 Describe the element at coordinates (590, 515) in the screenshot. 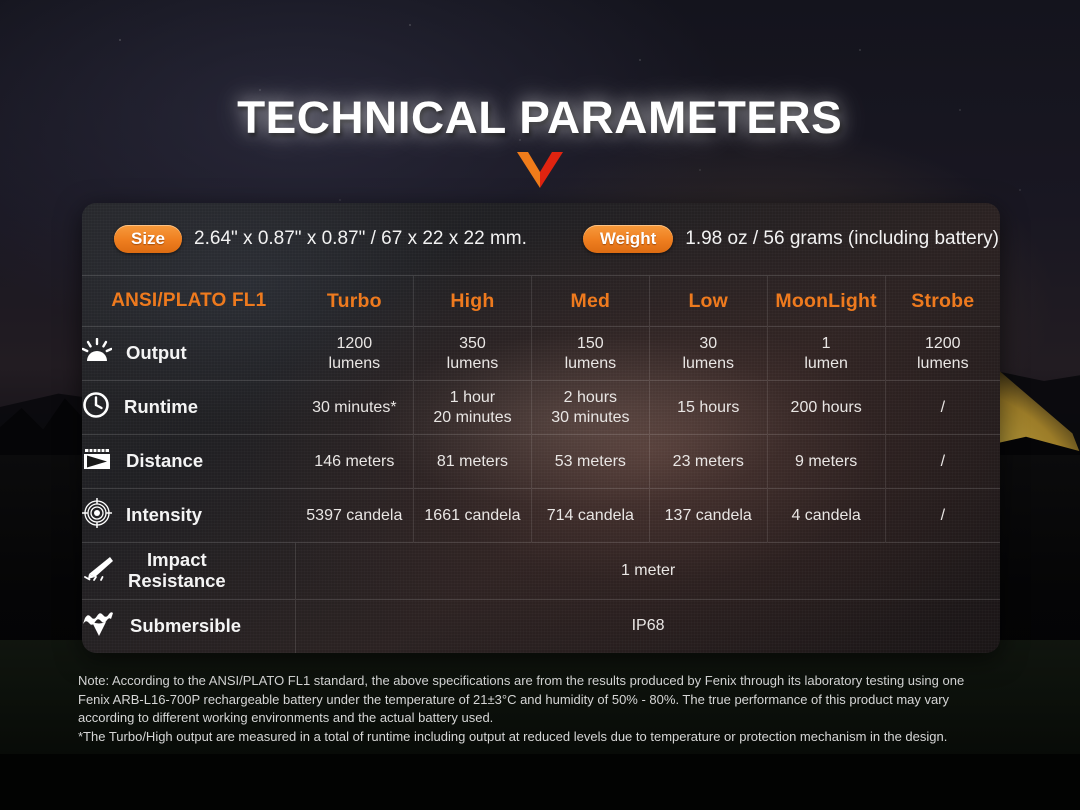

I see `cell-intensity-med: 714 candela` at that location.